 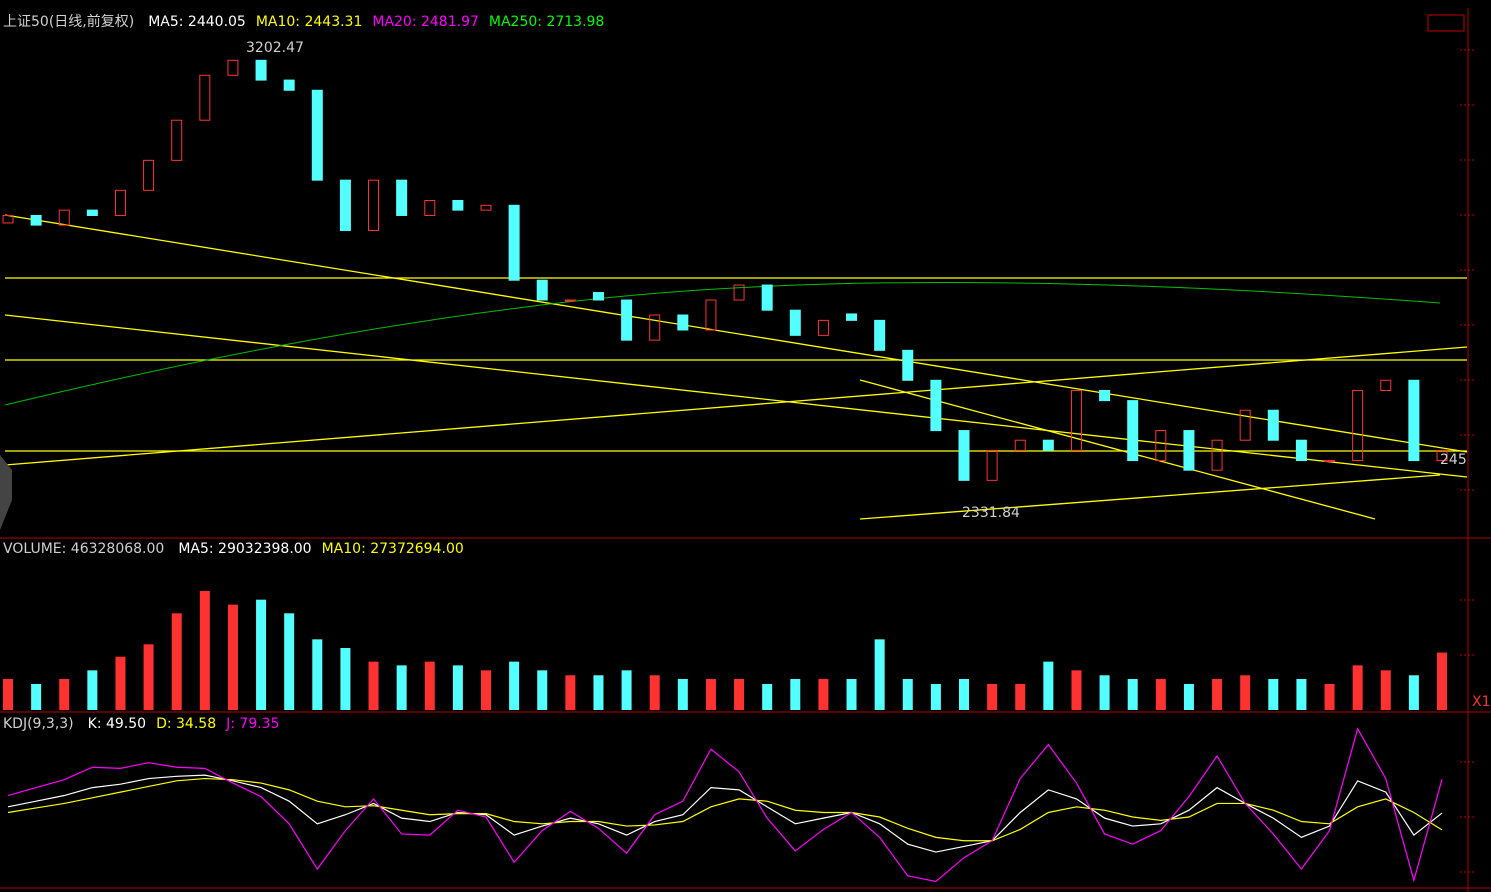 I want to click on low-label: 2331.84, so click(x=991, y=513).